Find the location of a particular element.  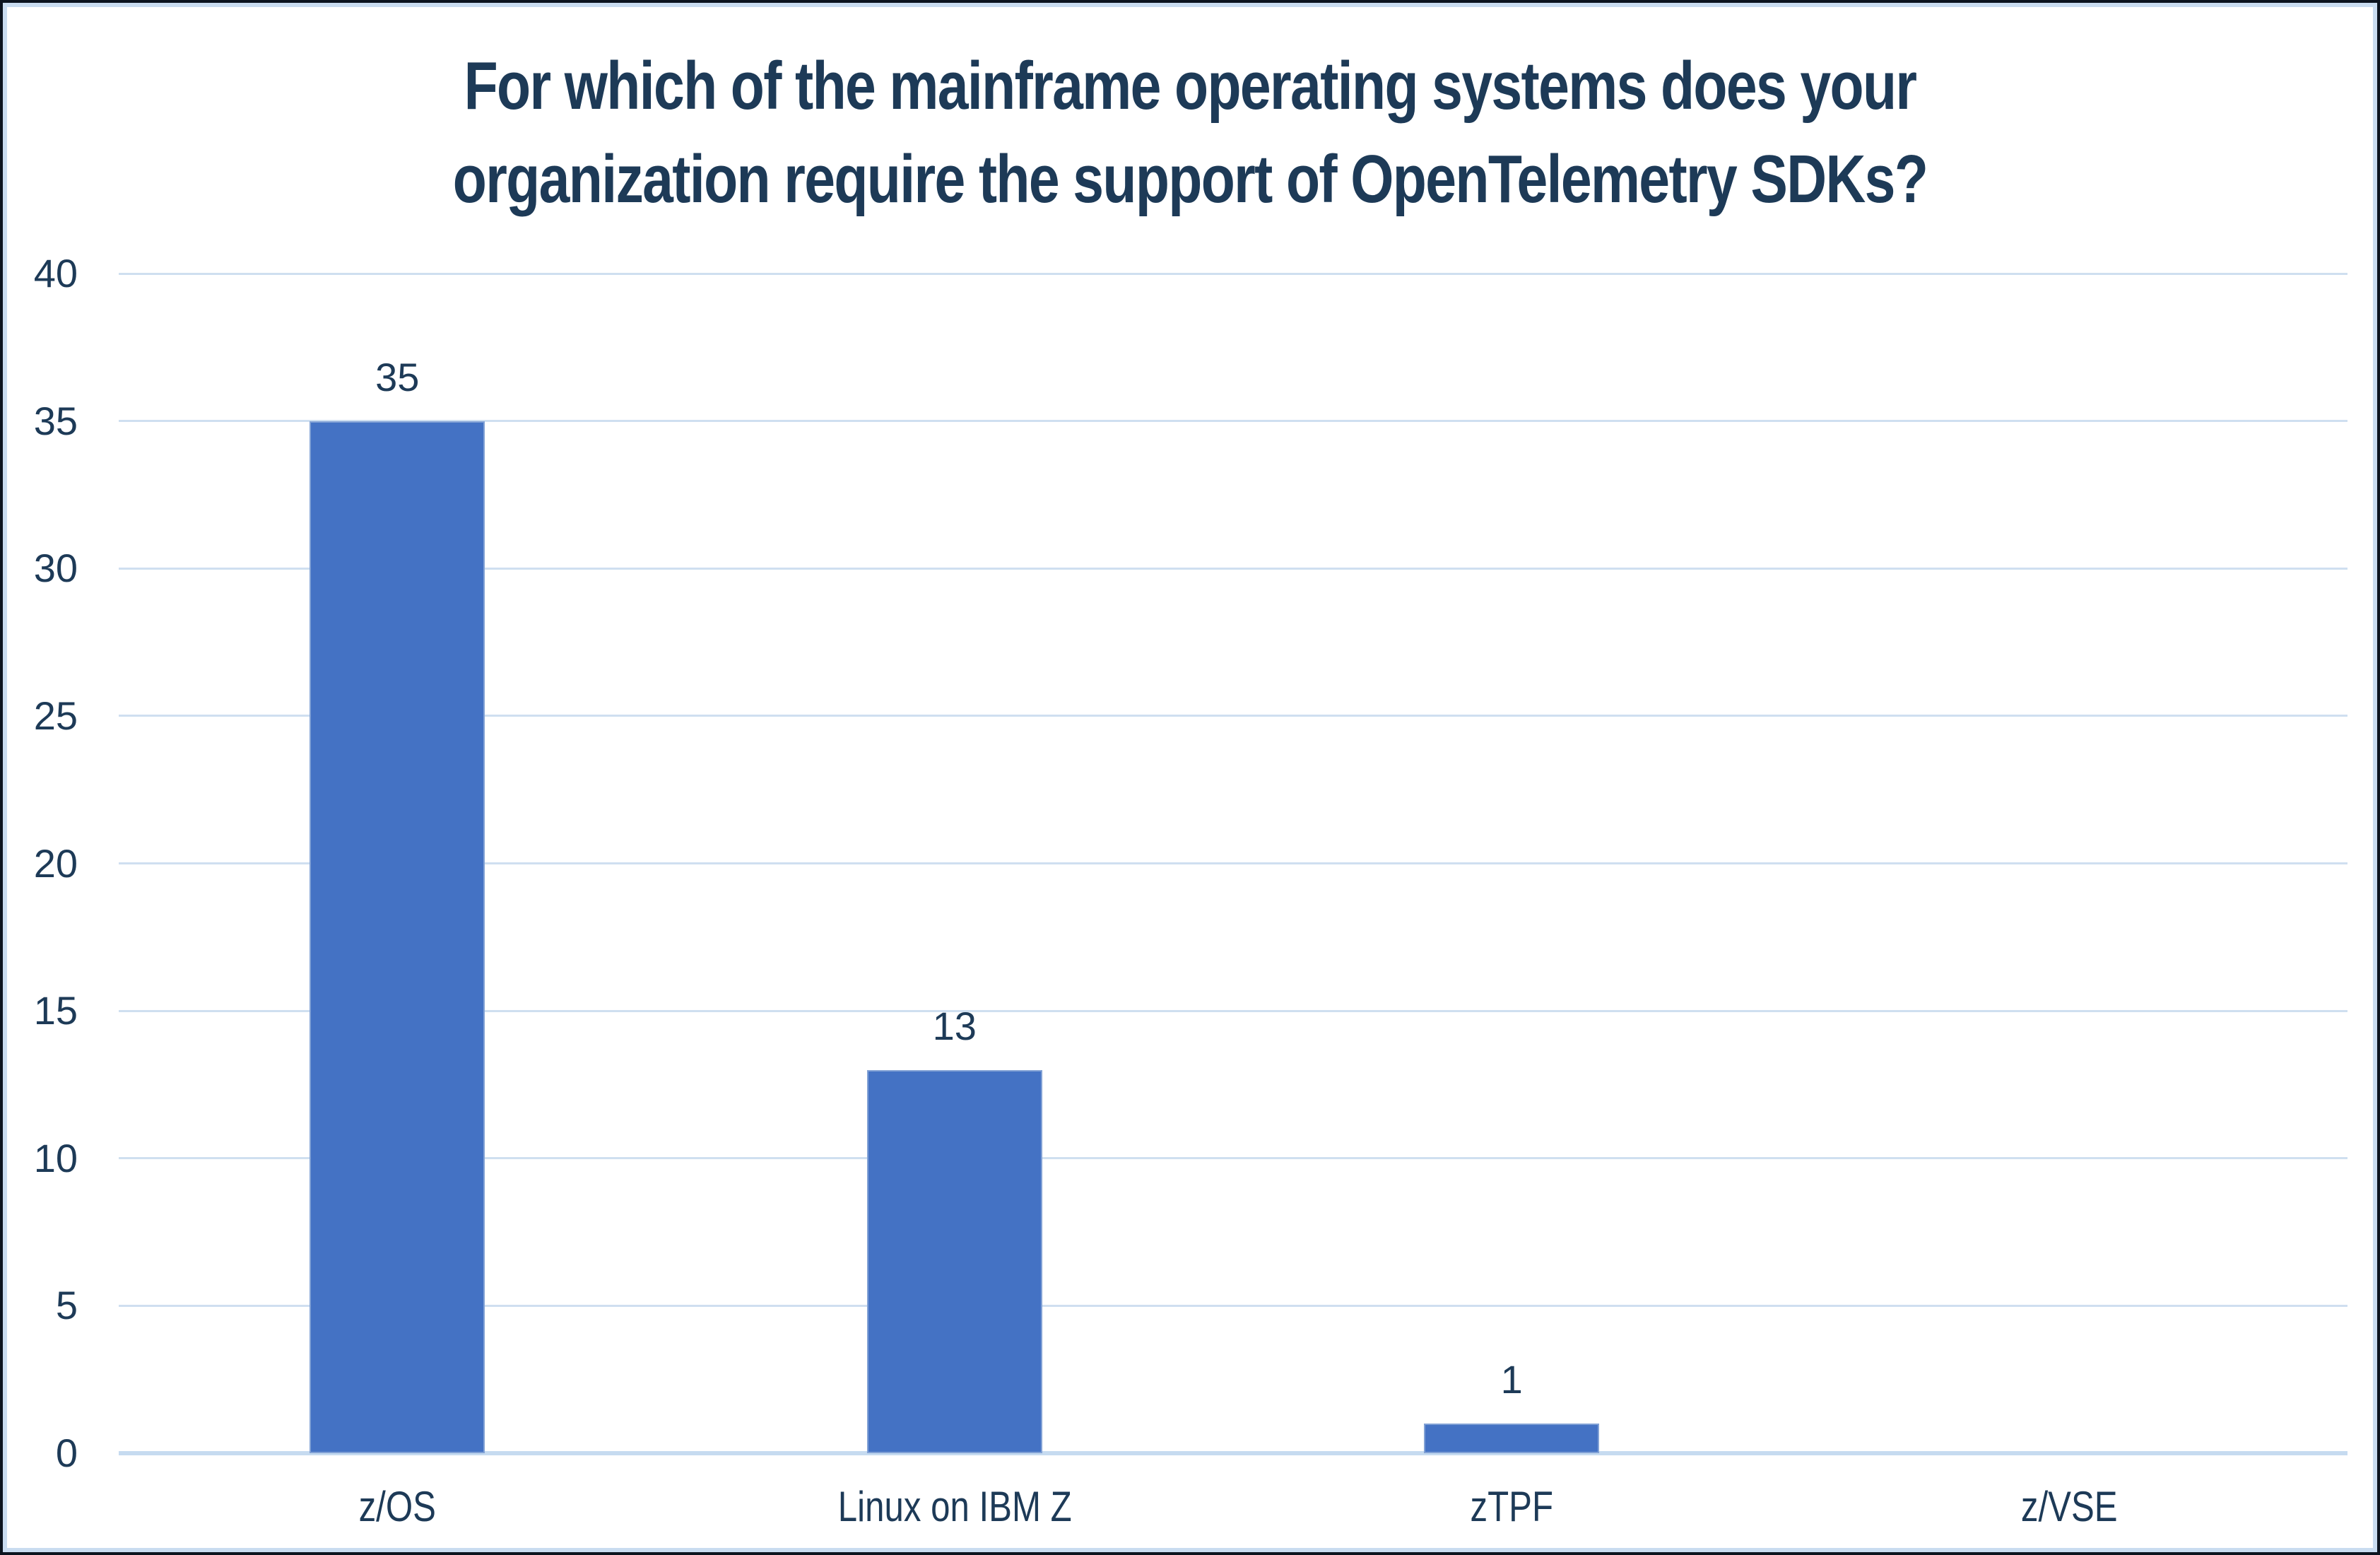

x-tick-label-z-os: z/OS is located at coordinates (397, 1506).